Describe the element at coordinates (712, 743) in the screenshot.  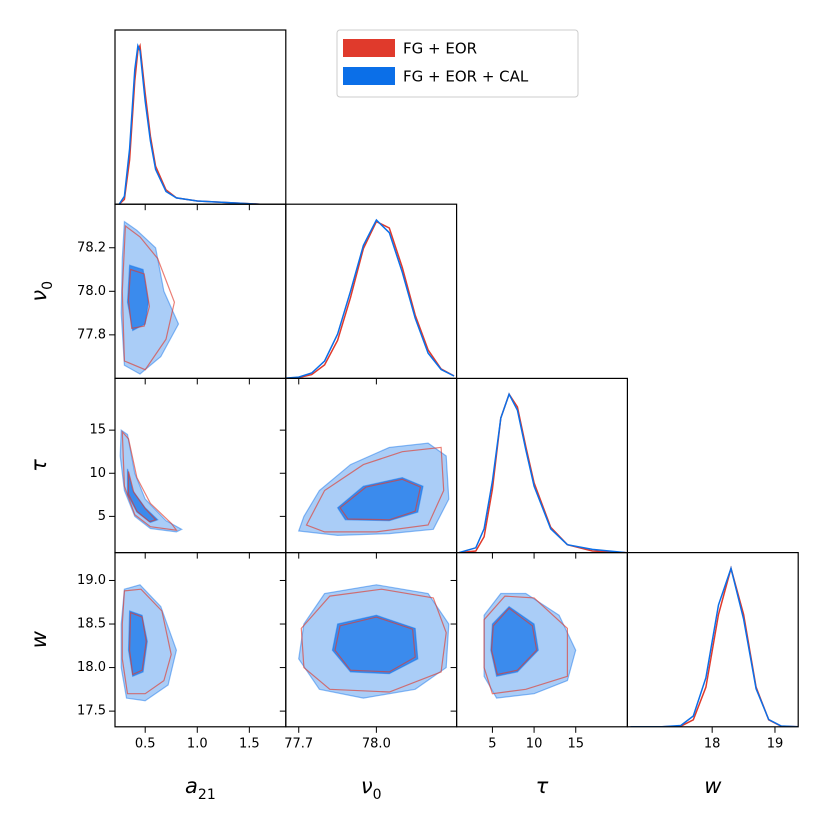
I see `x-tick-label: 18` at that location.